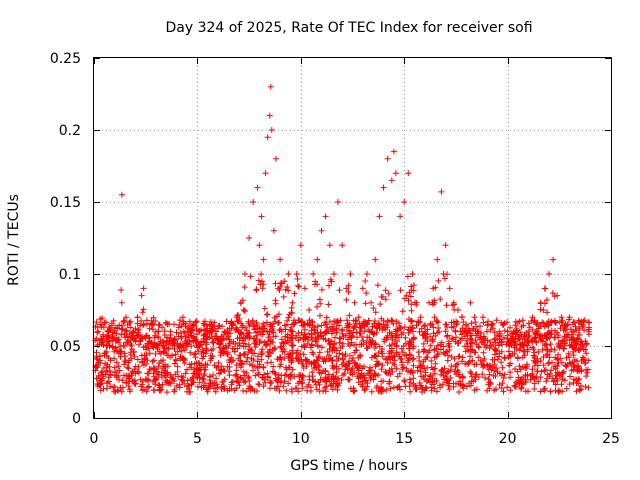 This screenshot has height=480, width=640. I want to click on x-axis-label: GPS time / hours, so click(348, 466).